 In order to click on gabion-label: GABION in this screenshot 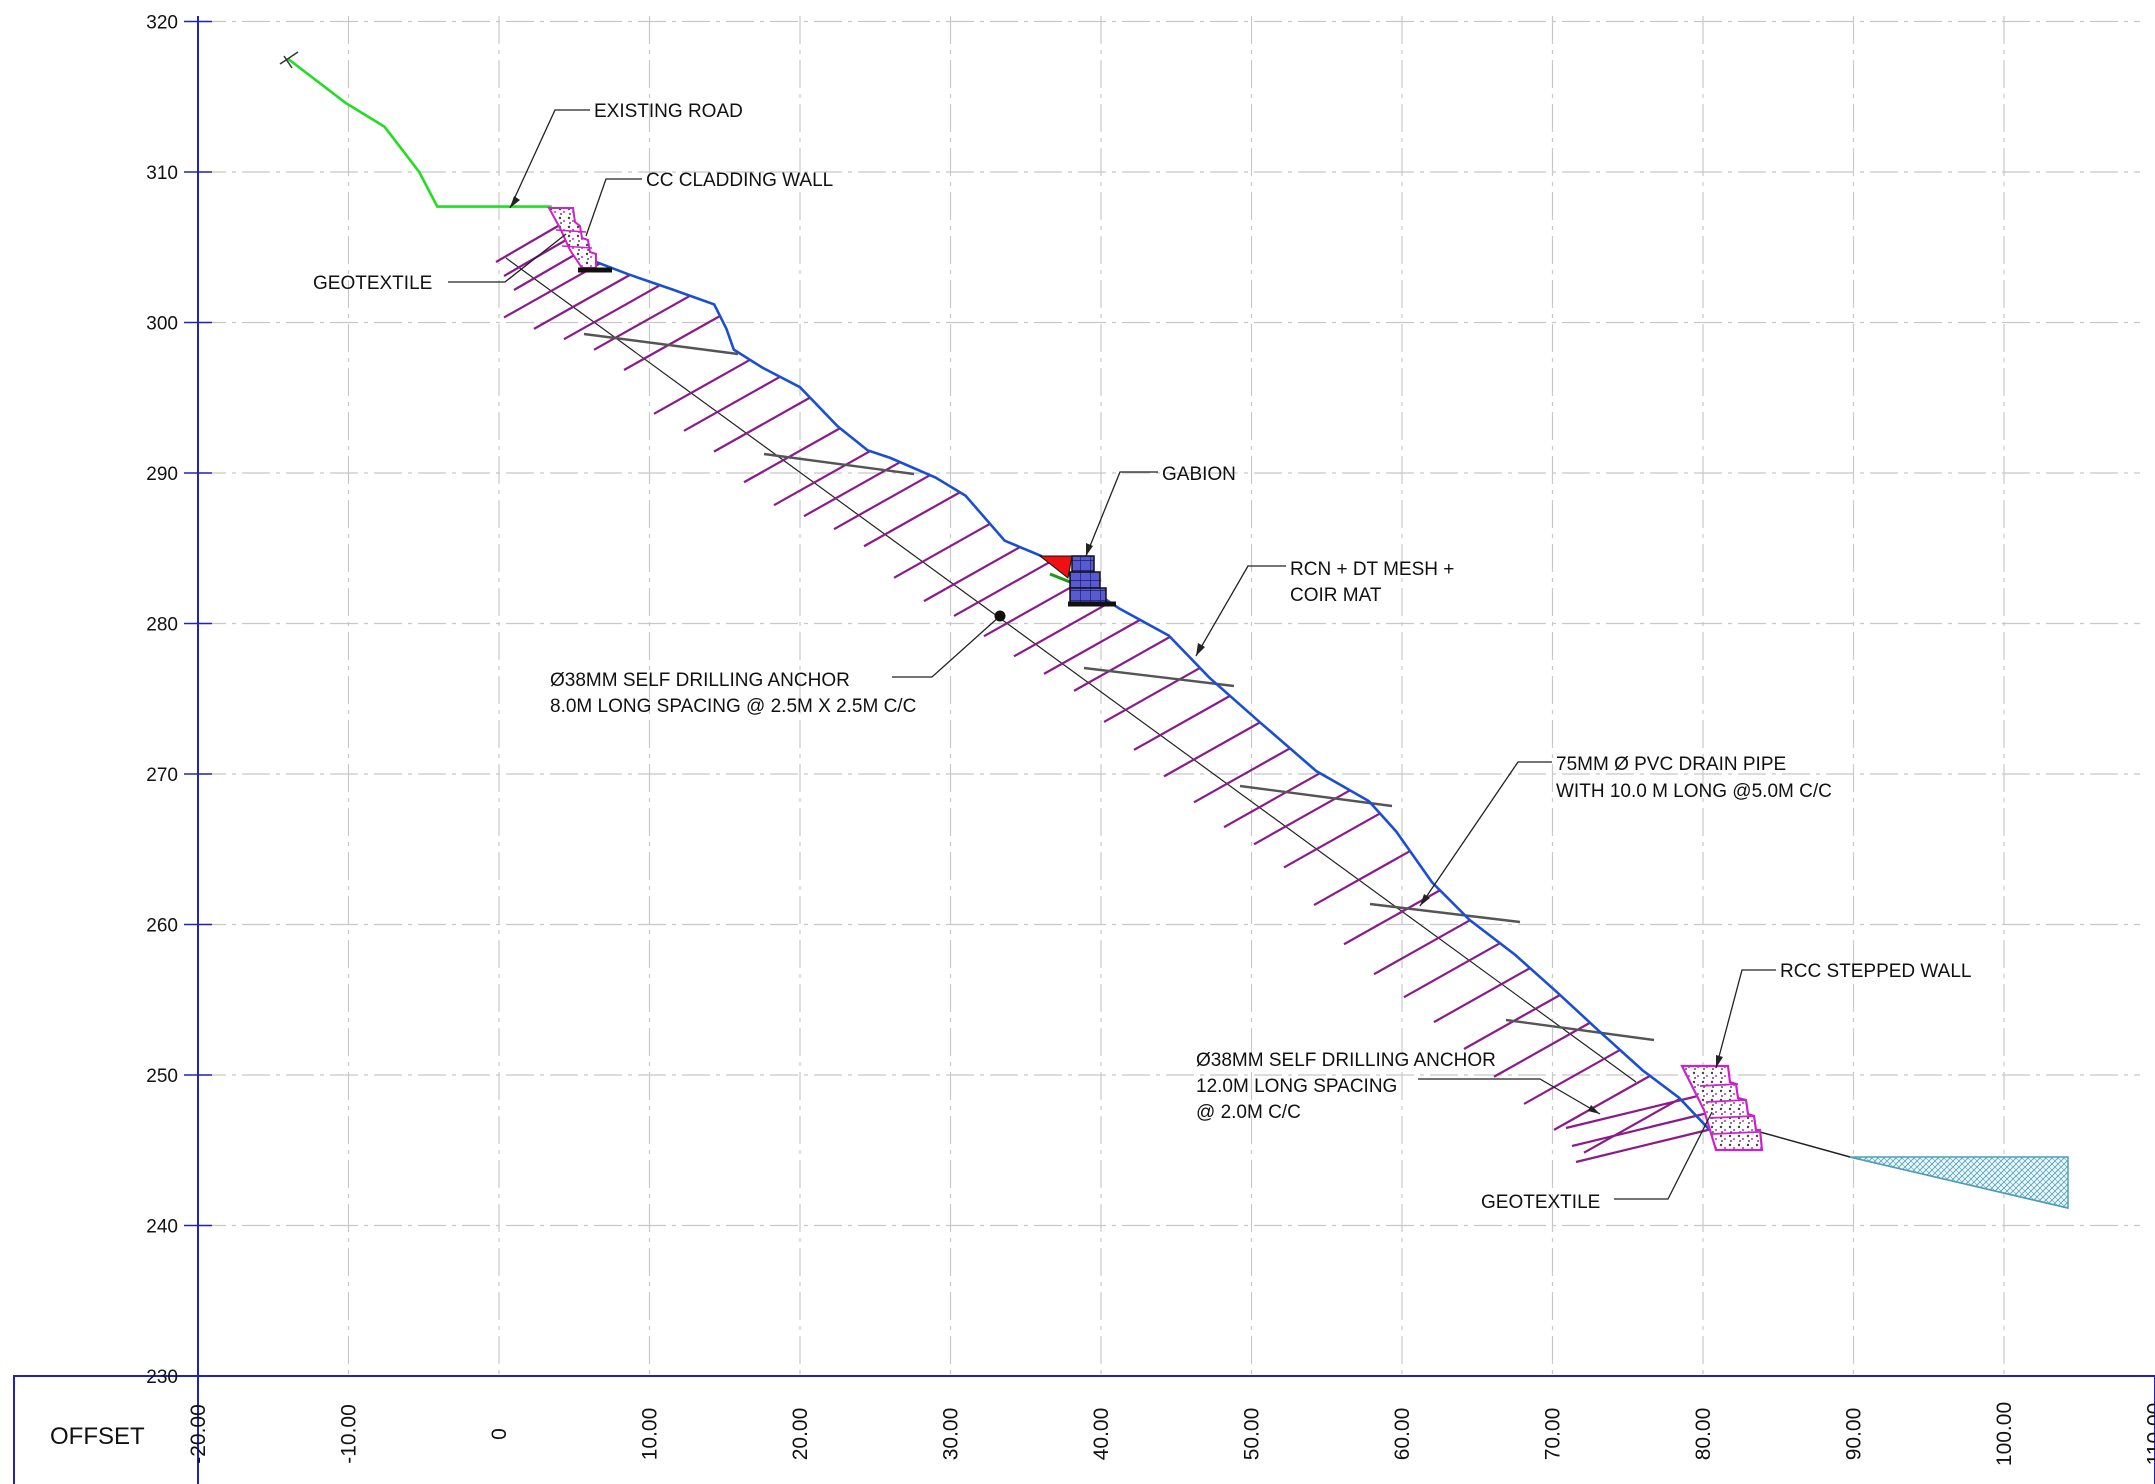, I will do `click(1199, 474)`.